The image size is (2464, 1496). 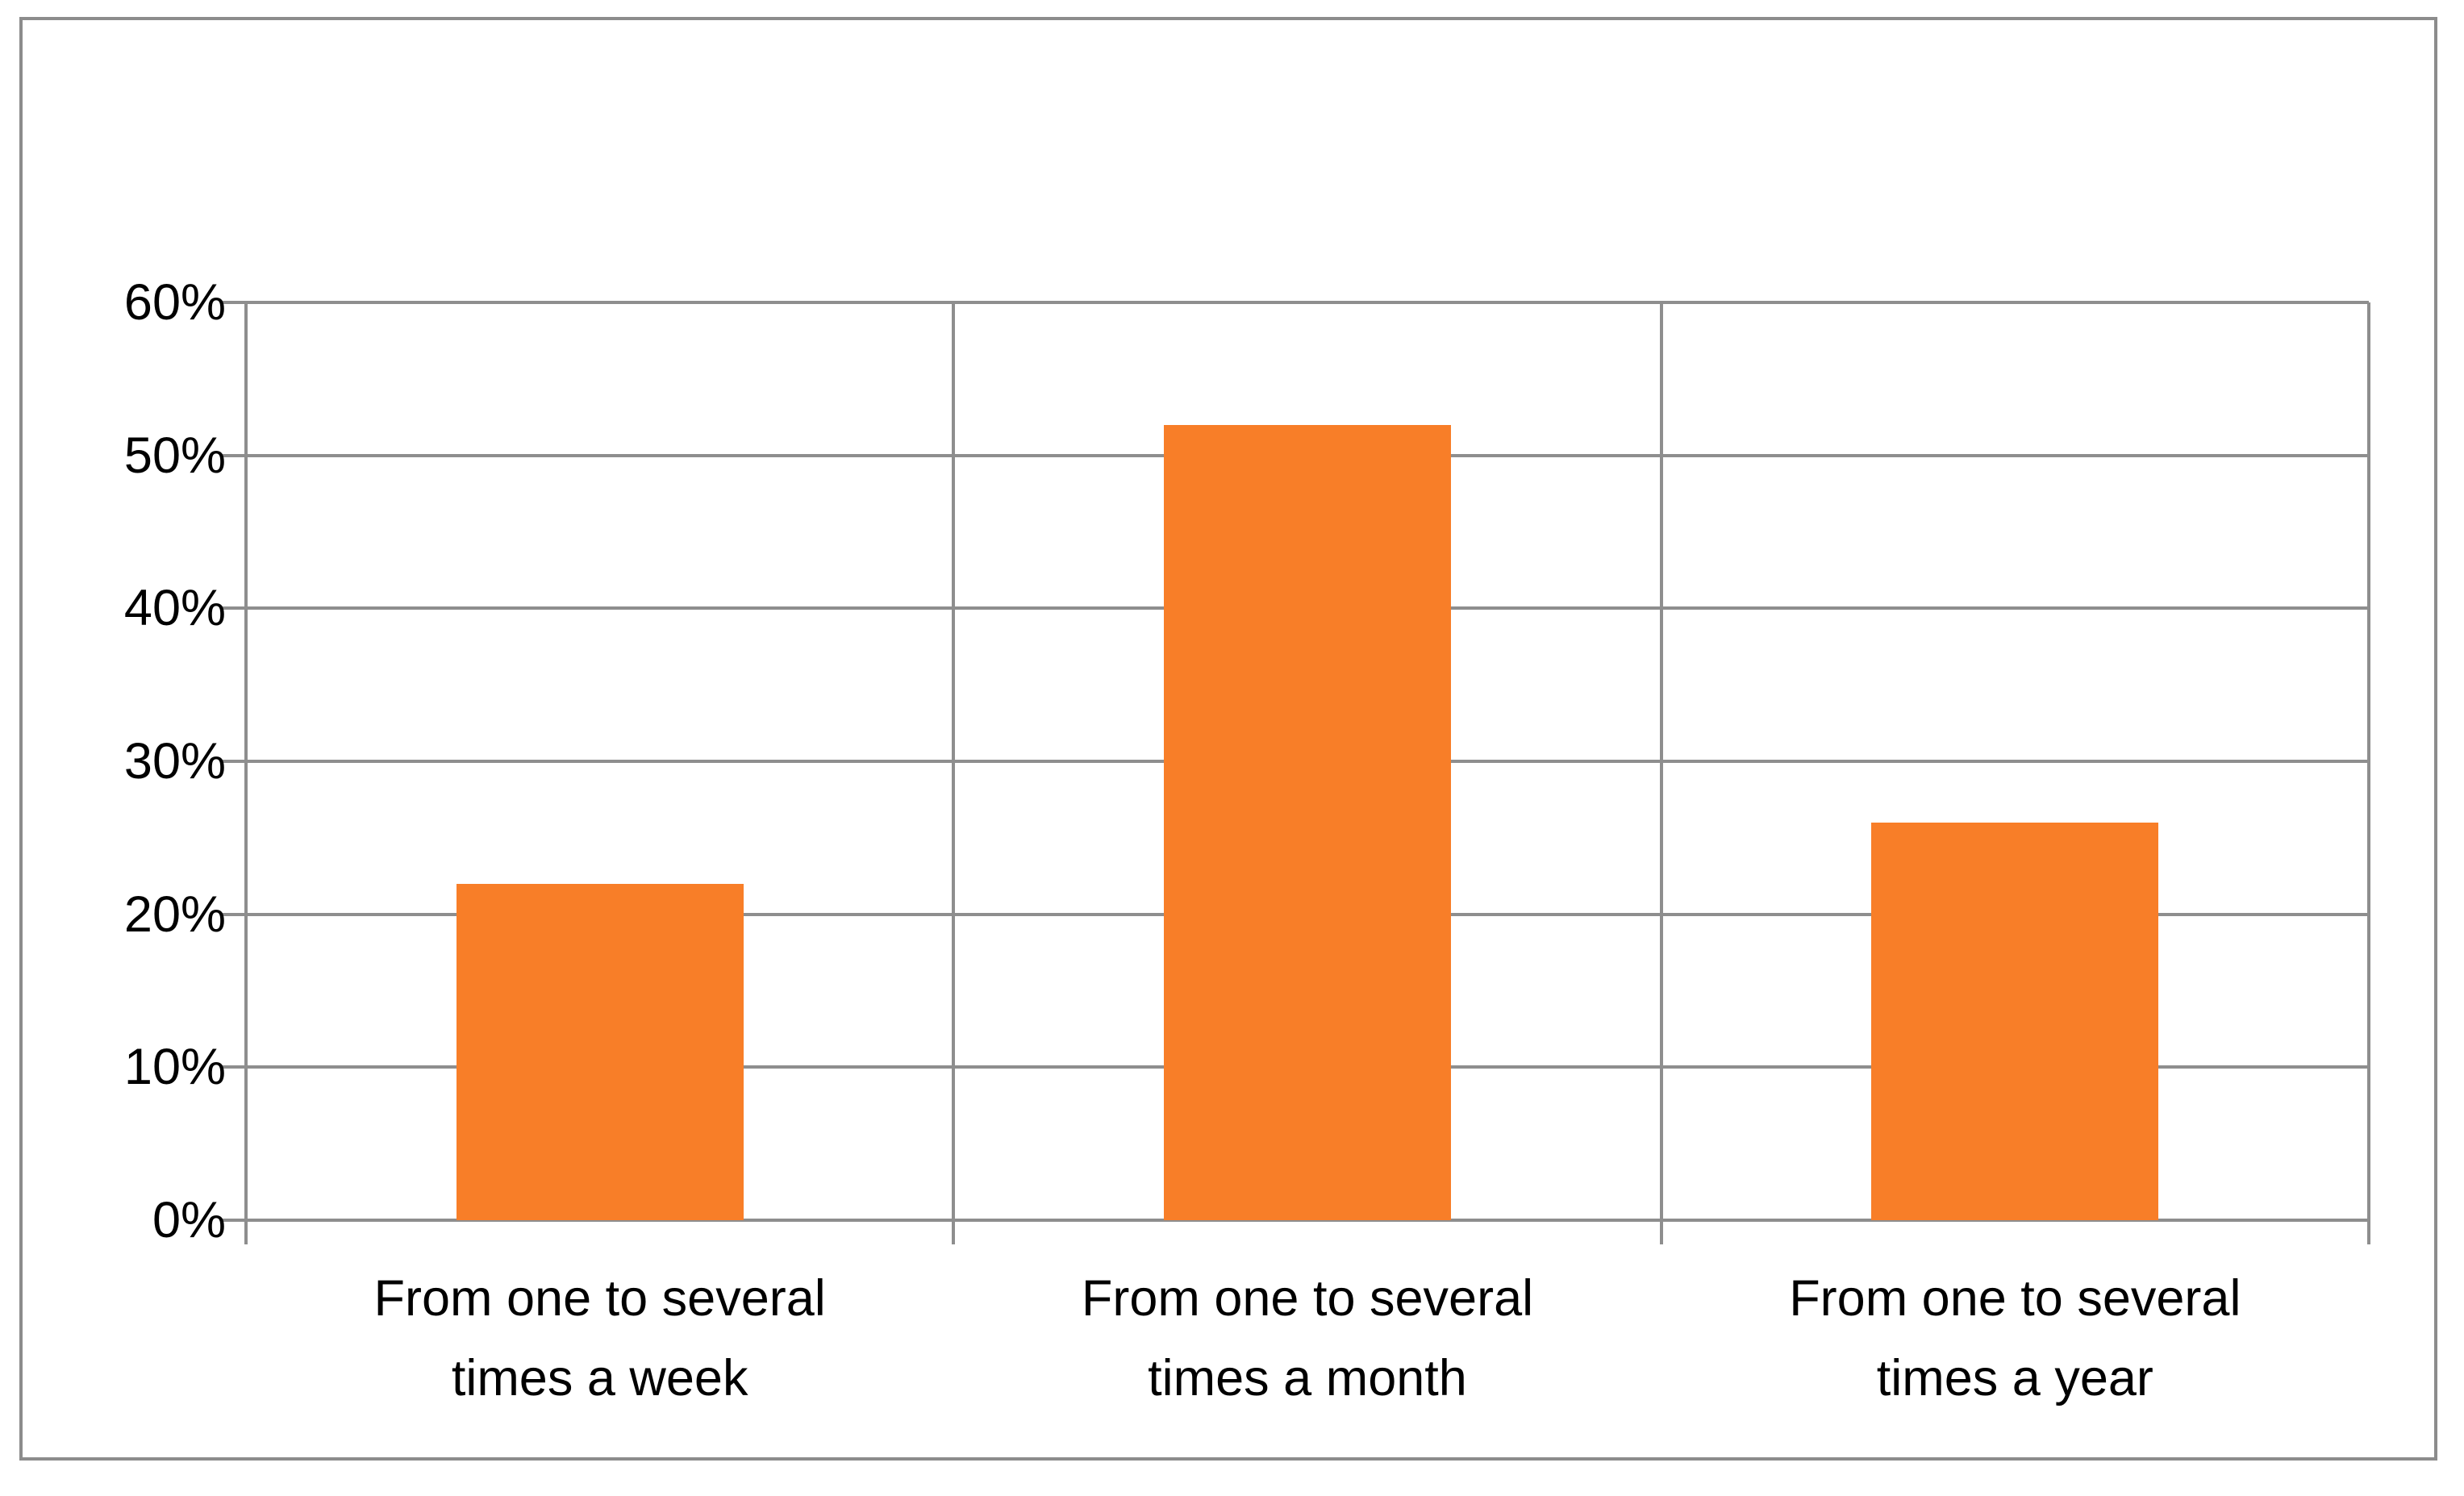 What do you see at coordinates (234, 608) in the screenshot?
I see `y-tick-40pct` at bounding box center [234, 608].